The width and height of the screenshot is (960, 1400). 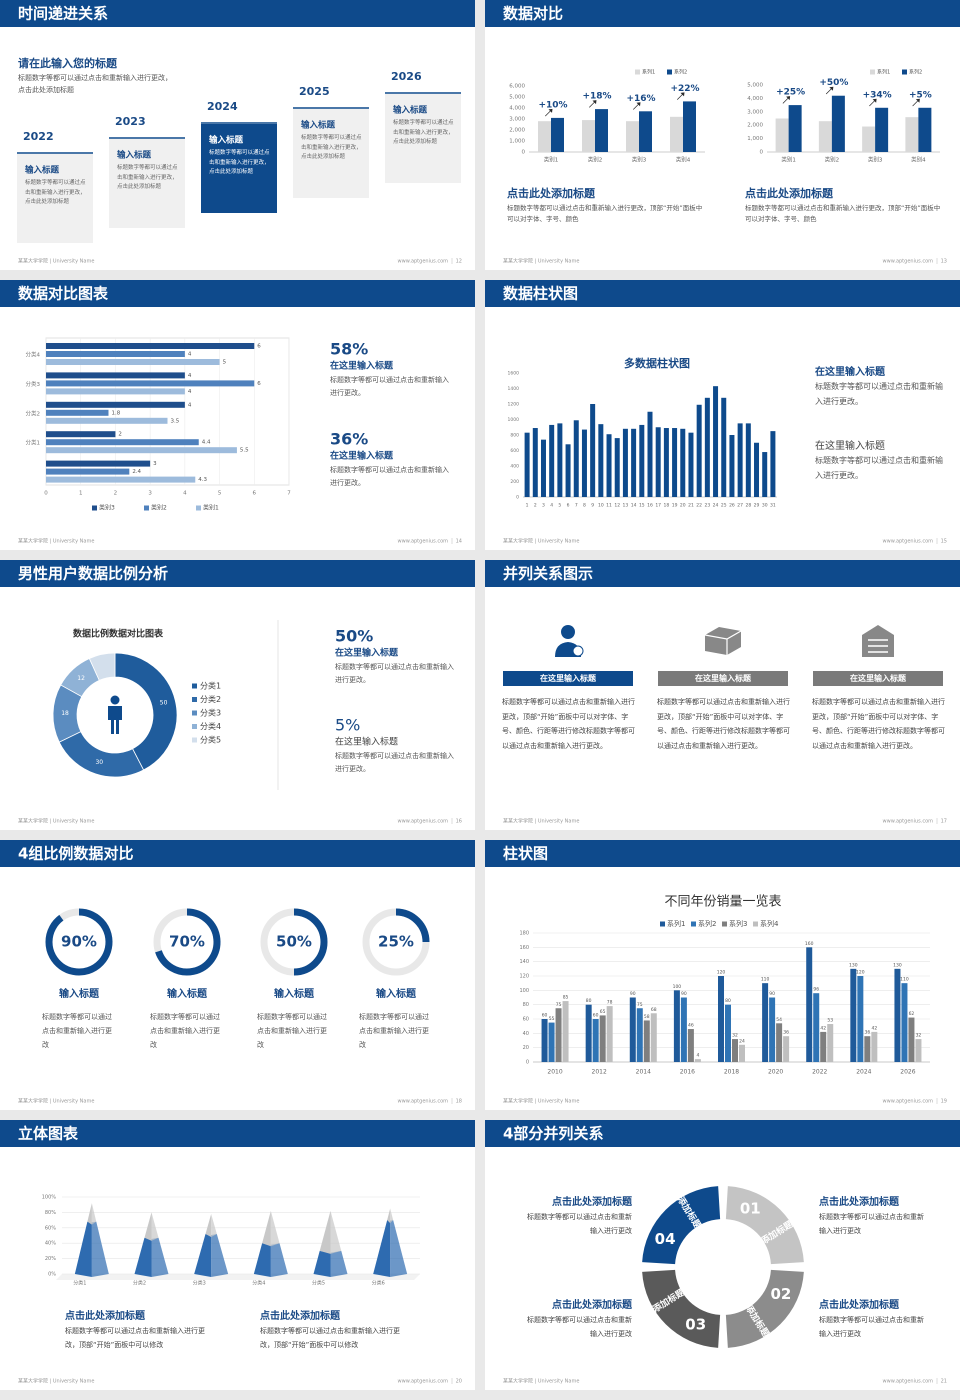 What do you see at coordinates (769, 923) in the screenshot?
I see `legend-label: 系列4` at bounding box center [769, 923].